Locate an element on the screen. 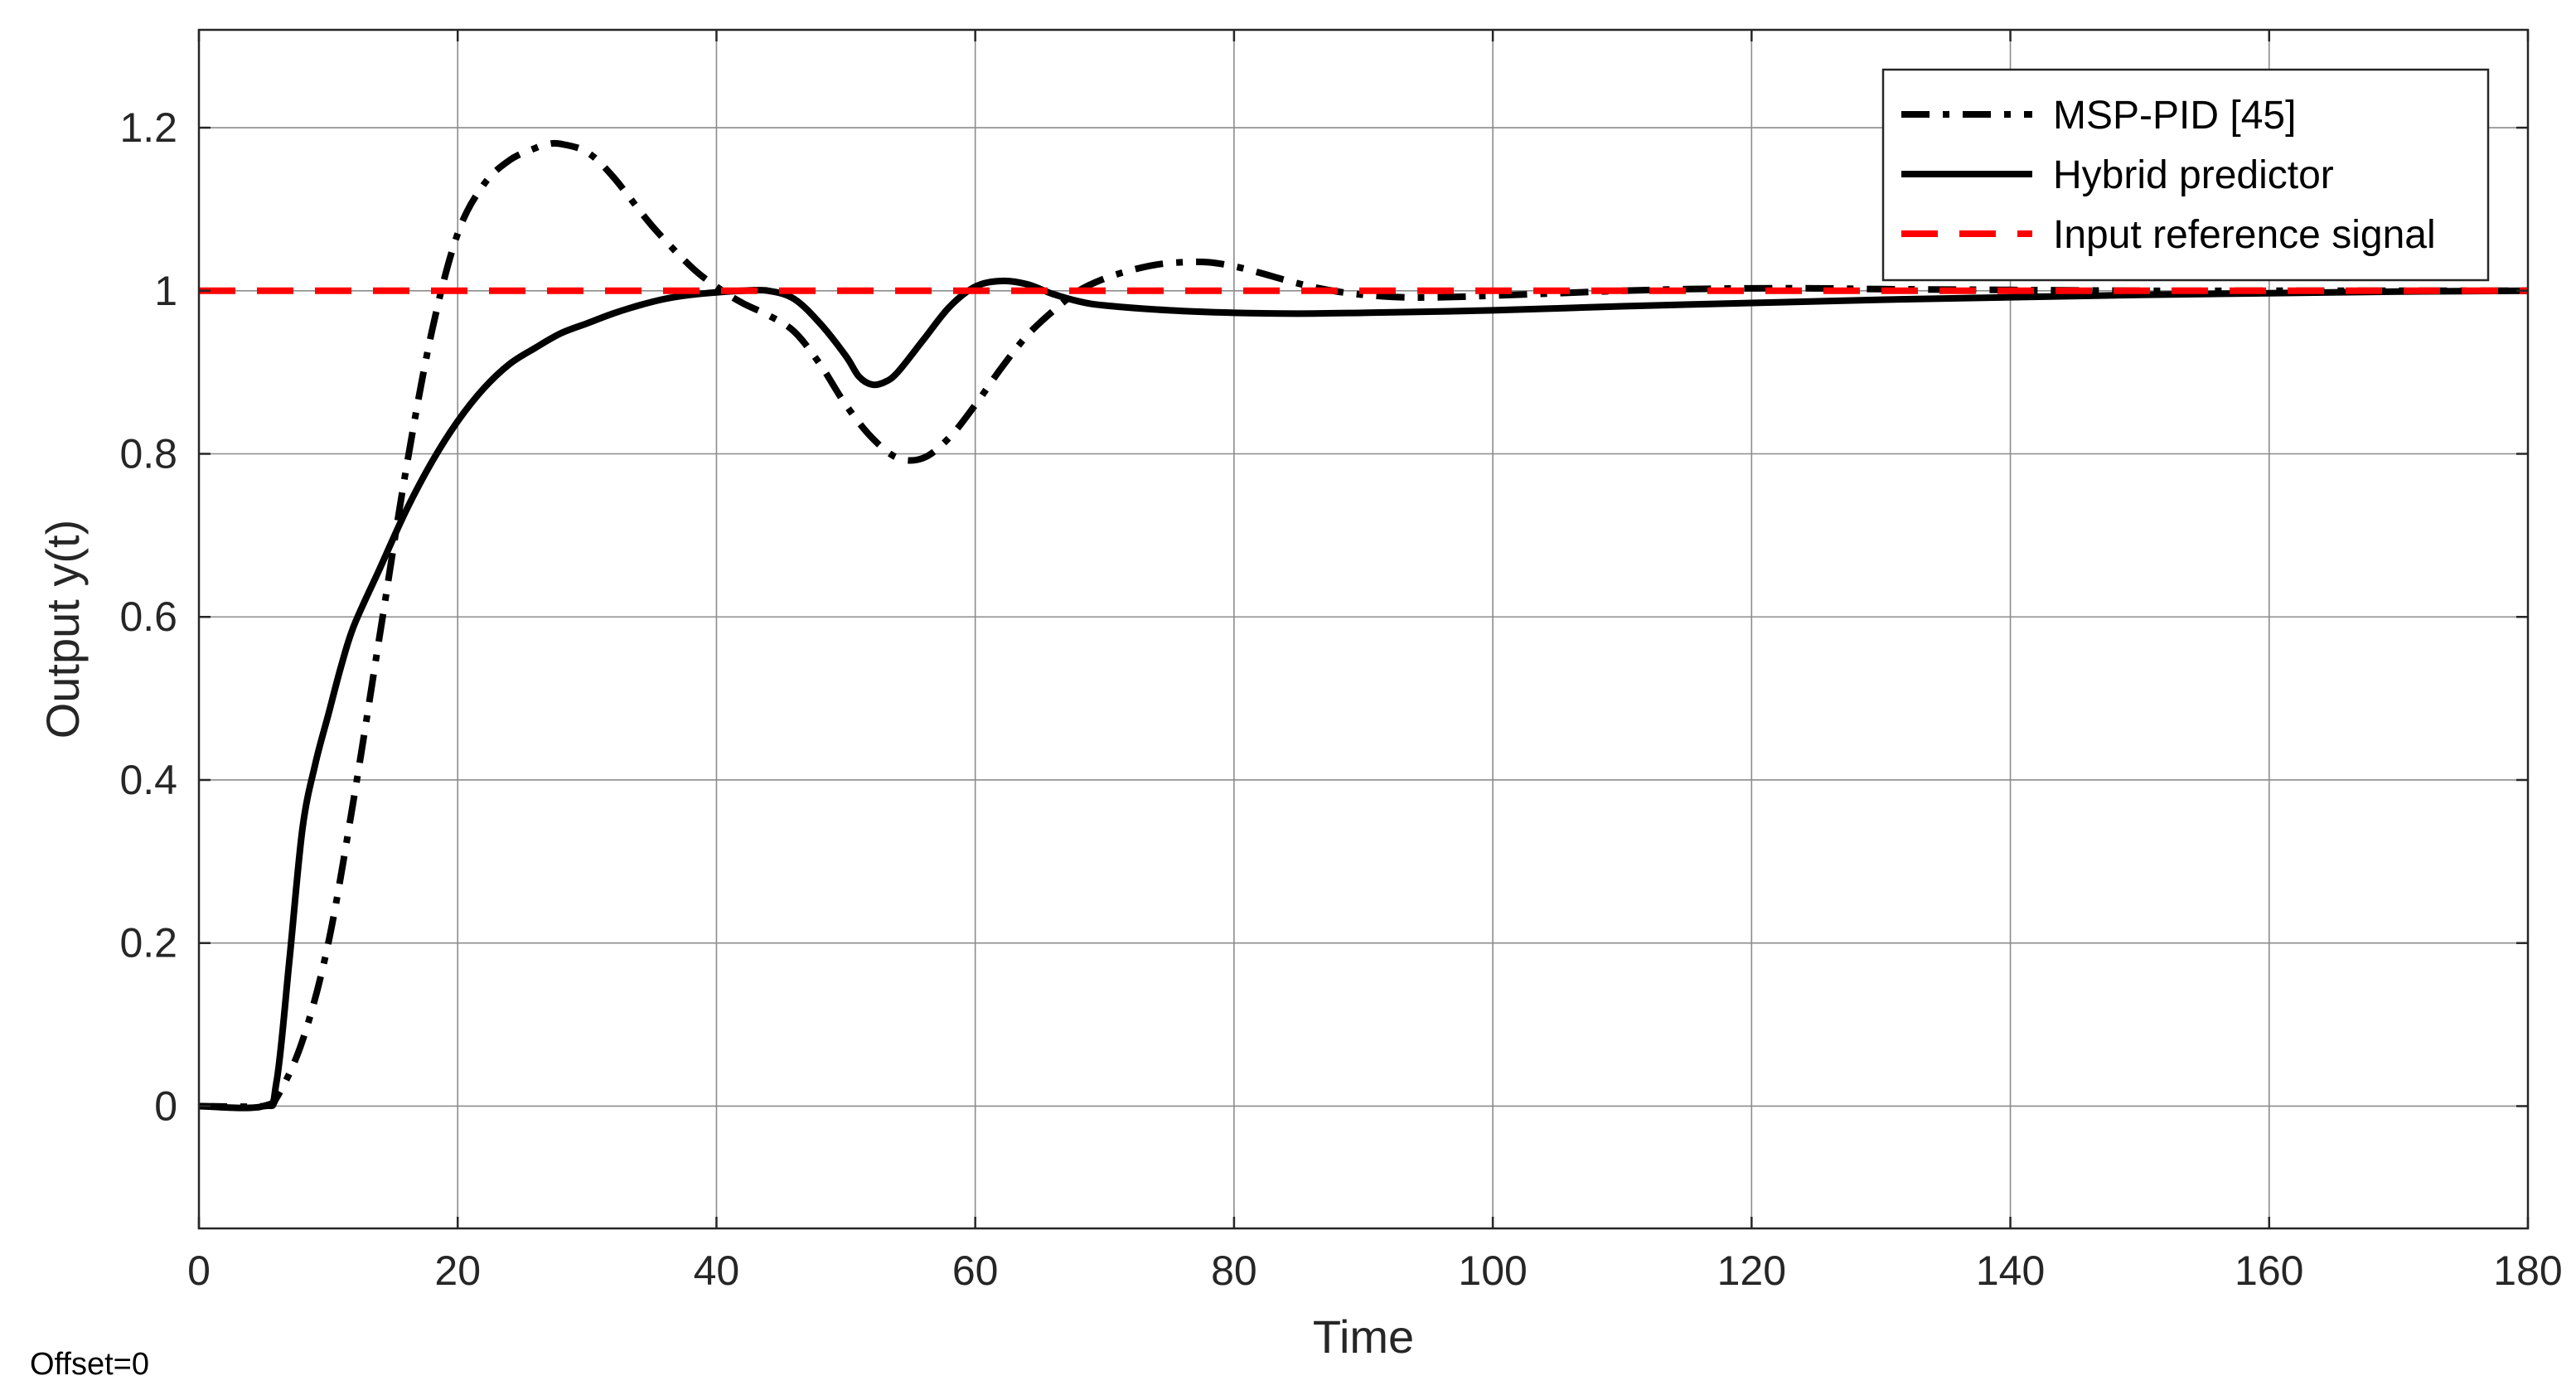  x-tick-label: 40 is located at coordinates (717, 1270).